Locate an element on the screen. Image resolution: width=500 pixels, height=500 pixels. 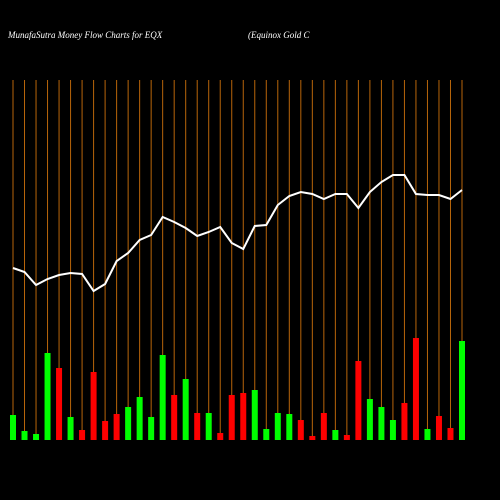
chart-subtitle: (Equinox Gold C is located at coordinates (279, 35).